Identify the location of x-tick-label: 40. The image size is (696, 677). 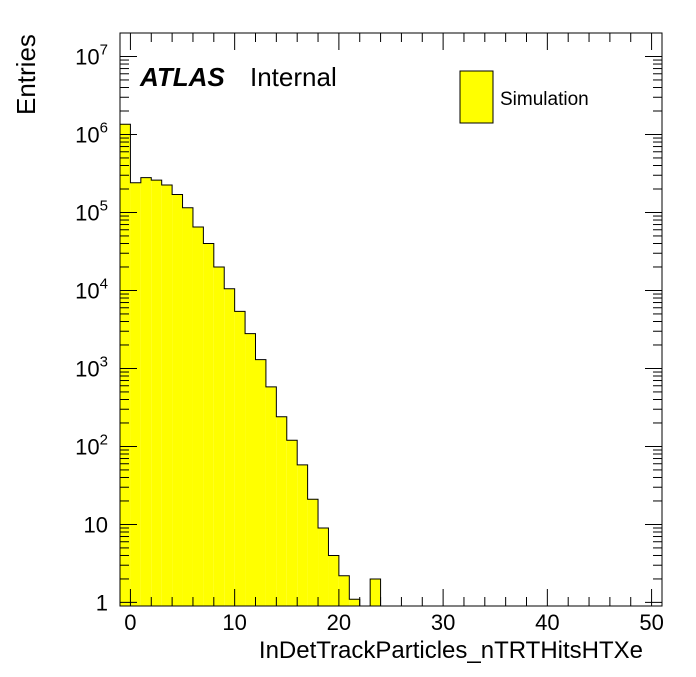
(547, 622).